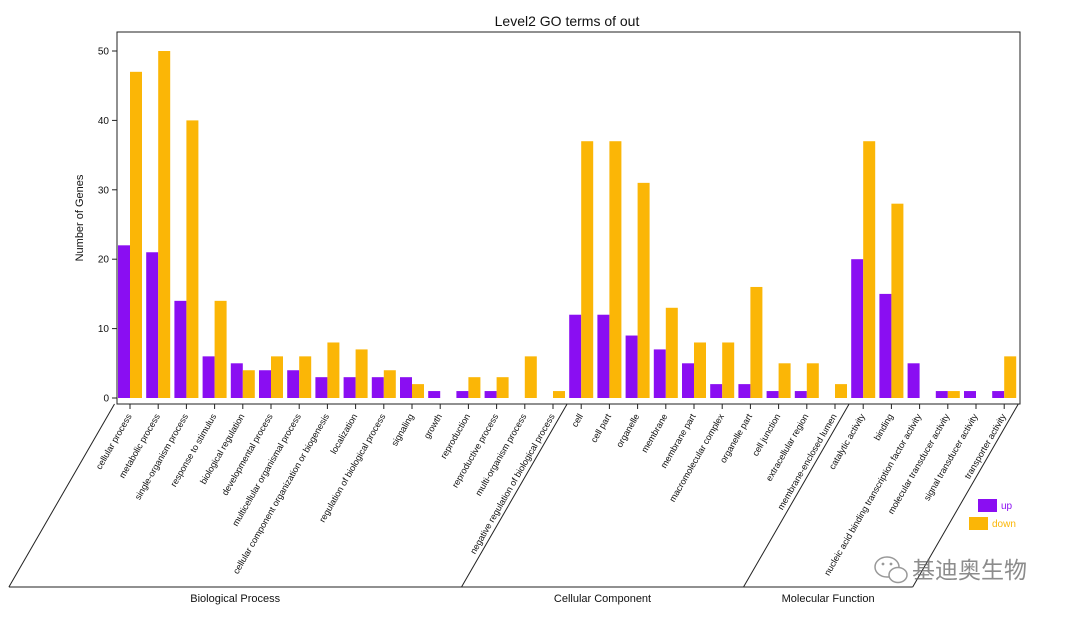 The image size is (1080, 617). What do you see at coordinates (891, 570) in the screenshot?
I see `wechat-icon` at bounding box center [891, 570].